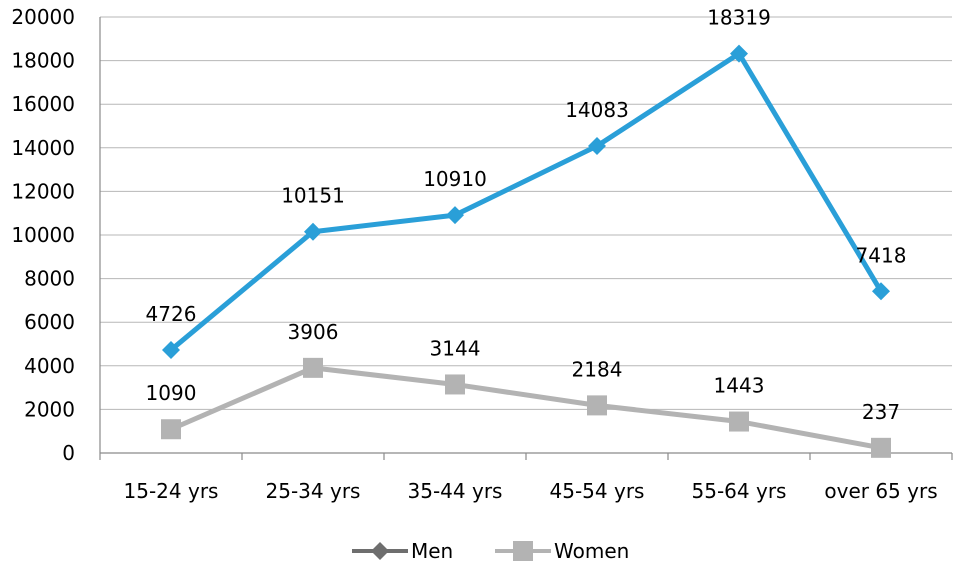 The image size is (953, 565). What do you see at coordinates (43, 17) in the screenshot?
I see `y-tick-label: 20000` at bounding box center [43, 17].